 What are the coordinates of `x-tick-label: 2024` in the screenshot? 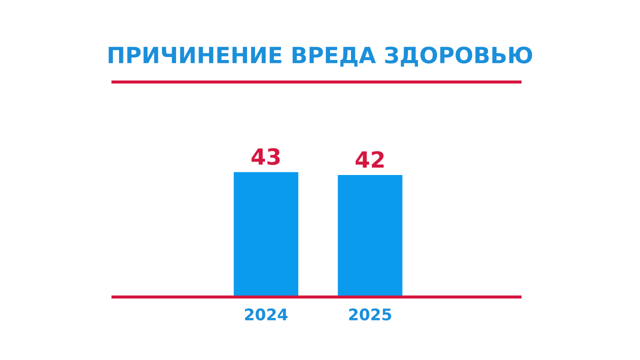 It's located at (266, 314).